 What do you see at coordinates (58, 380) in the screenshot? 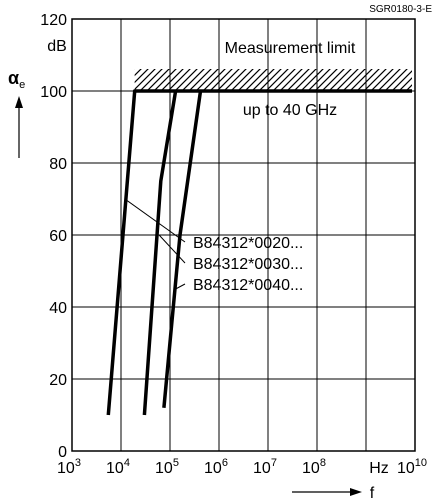
I see `y-tick-label: 20` at bounding box center [58, 380].